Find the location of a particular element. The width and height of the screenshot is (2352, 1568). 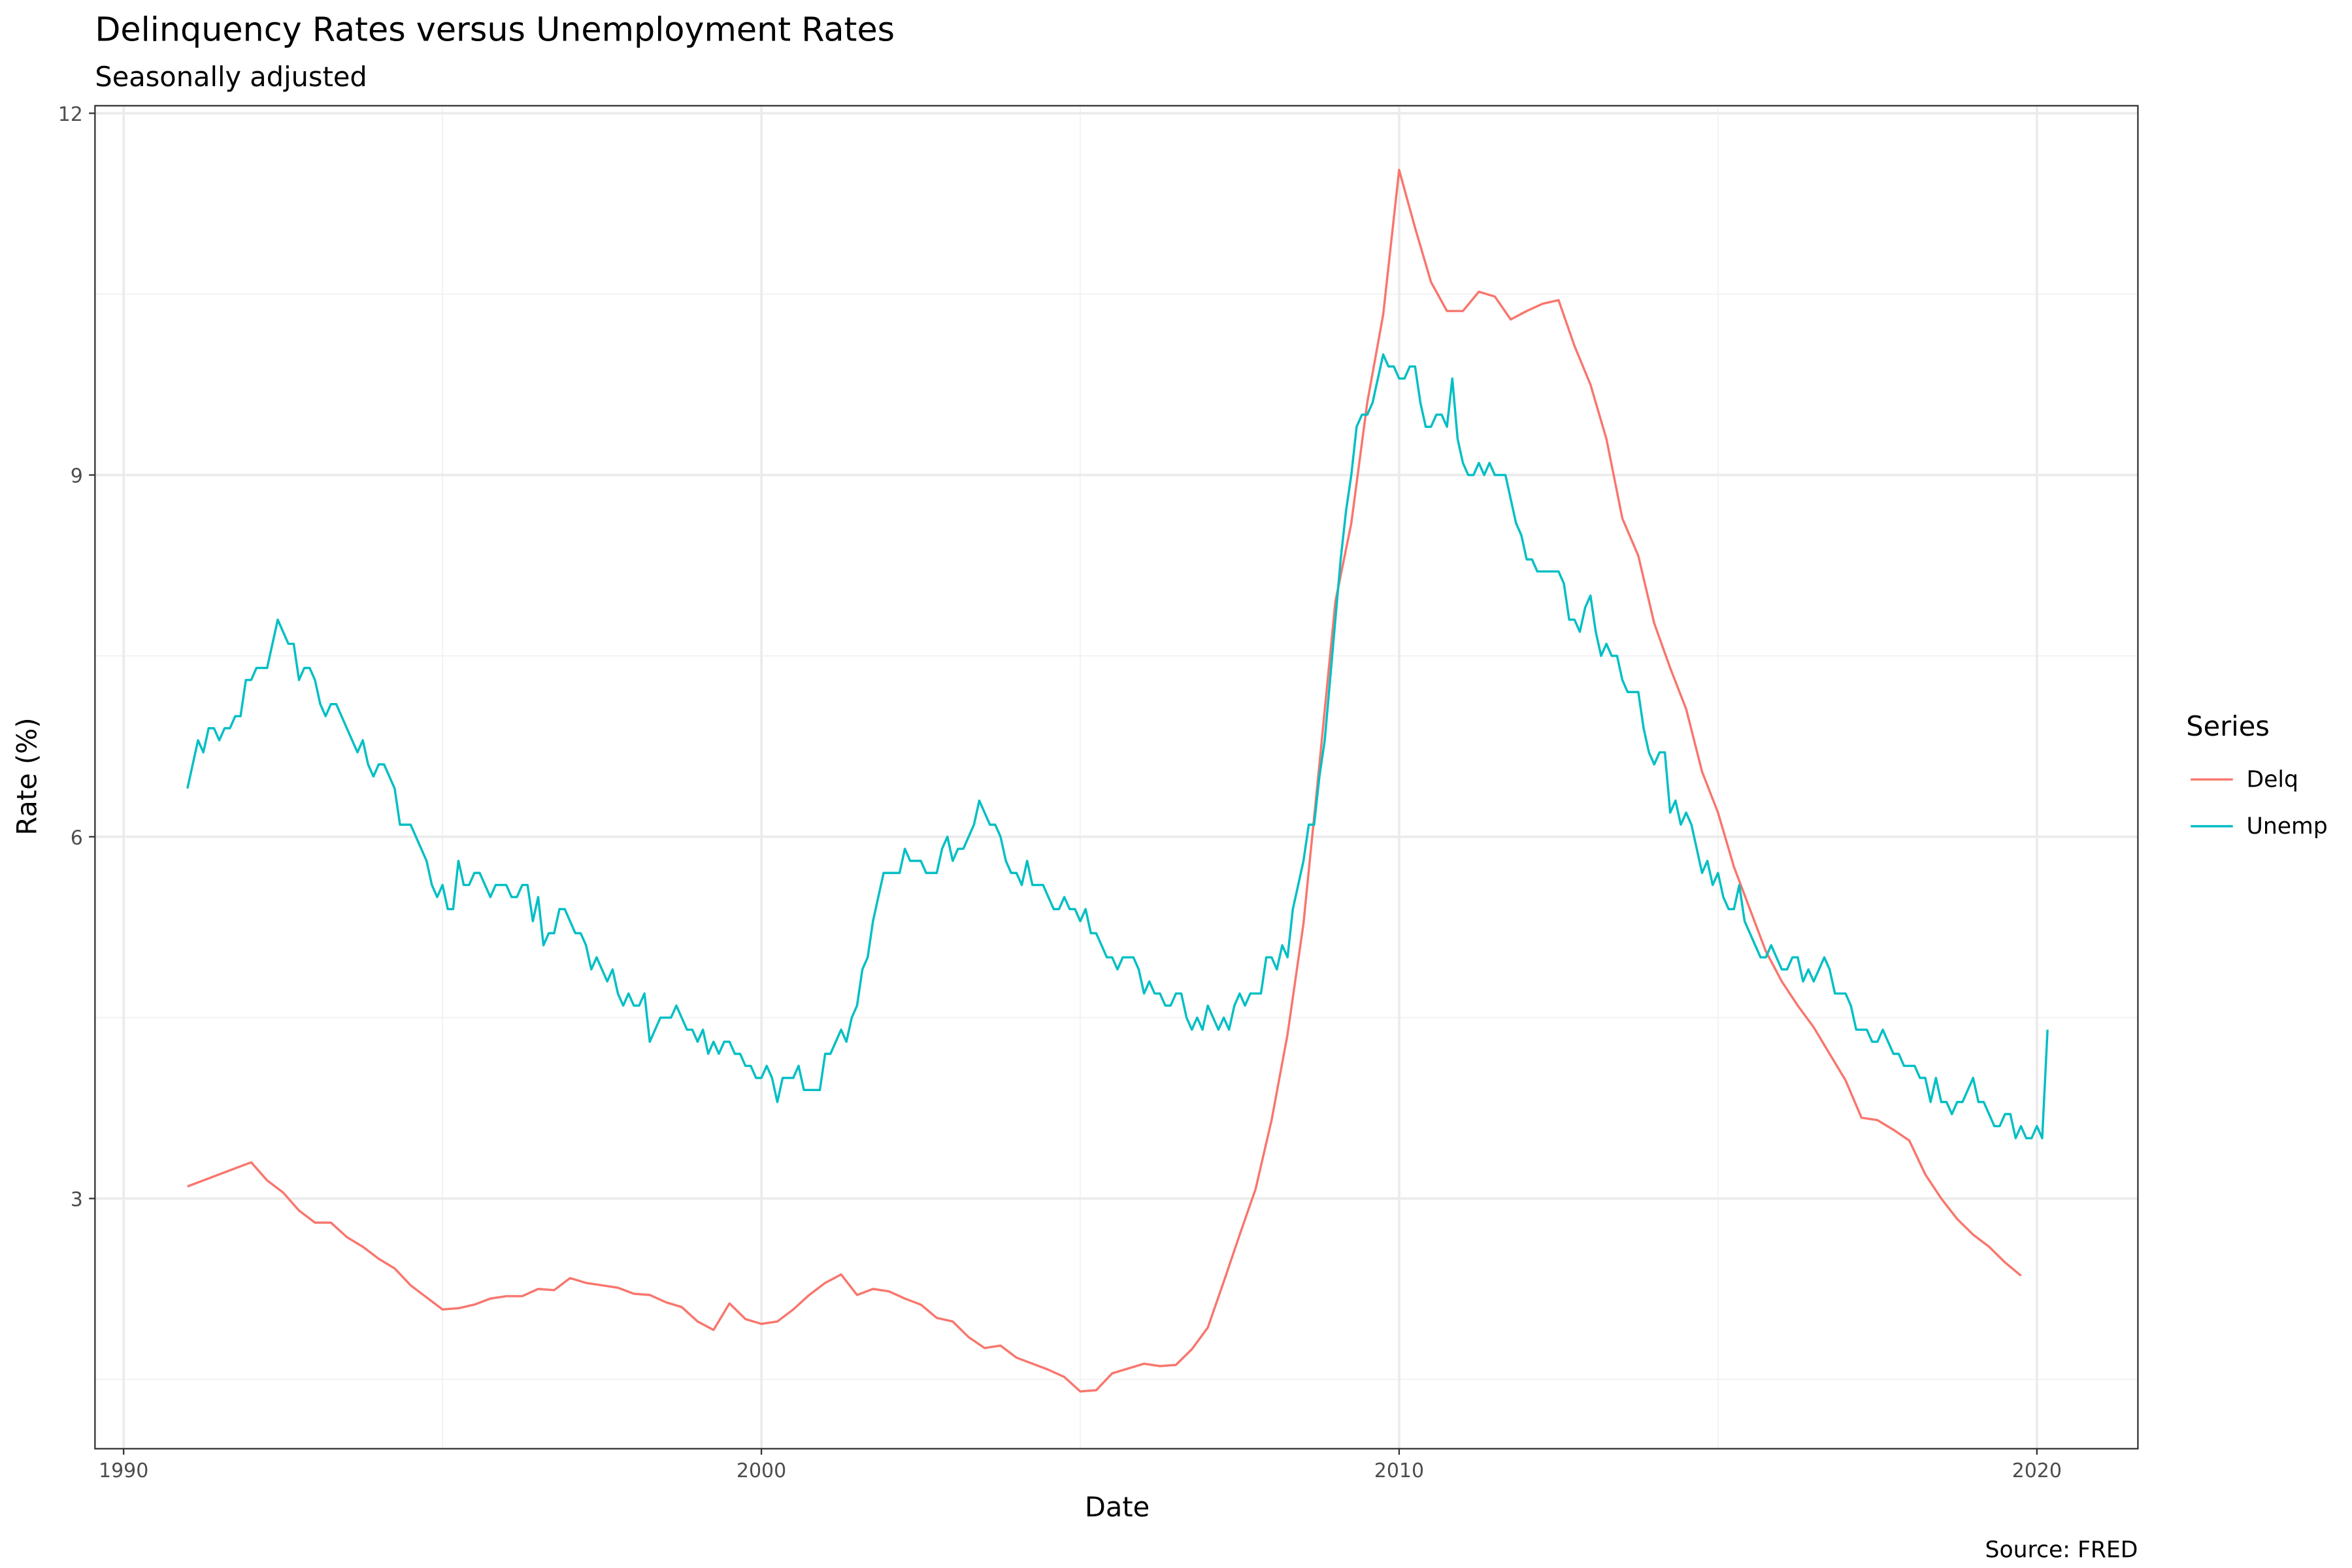

y-tick-label: 6 is located at coordinates (77, 837).